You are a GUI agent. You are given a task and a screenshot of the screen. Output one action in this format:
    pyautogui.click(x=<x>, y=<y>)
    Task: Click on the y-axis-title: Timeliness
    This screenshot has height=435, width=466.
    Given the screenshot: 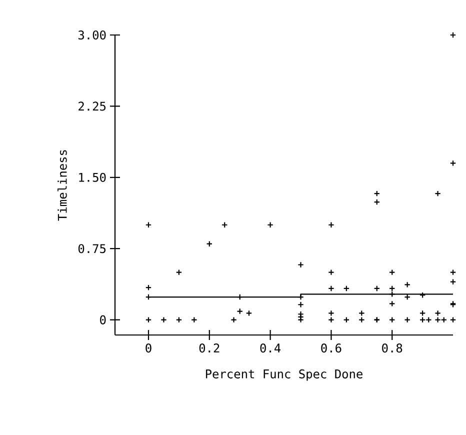 What is the action you would take?
    pyautogui.click(x=62, y=185)
    